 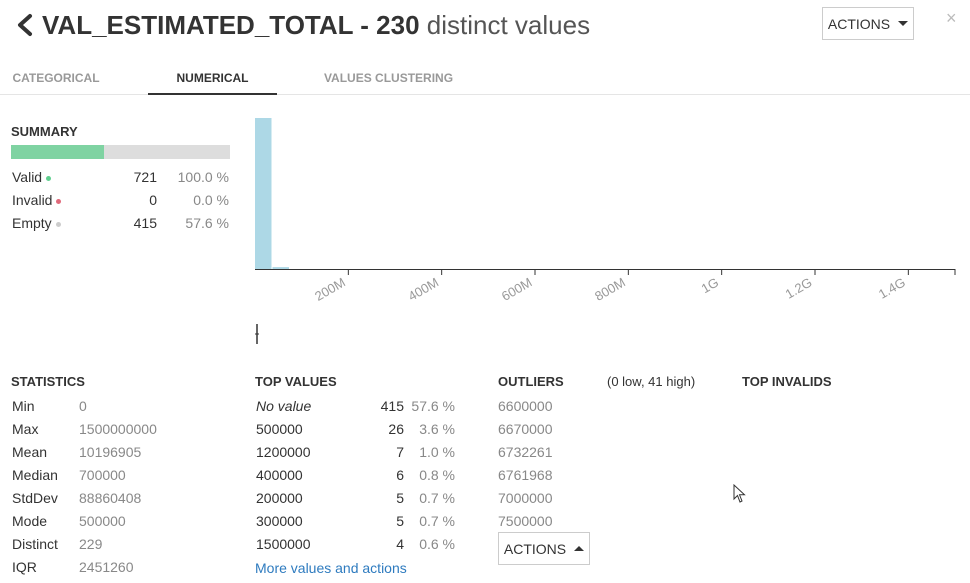 What do you see at coordinates (58, 152) in the screenshot?
I see `summary-bar-valid-fill` at bounding box center [58, 152].